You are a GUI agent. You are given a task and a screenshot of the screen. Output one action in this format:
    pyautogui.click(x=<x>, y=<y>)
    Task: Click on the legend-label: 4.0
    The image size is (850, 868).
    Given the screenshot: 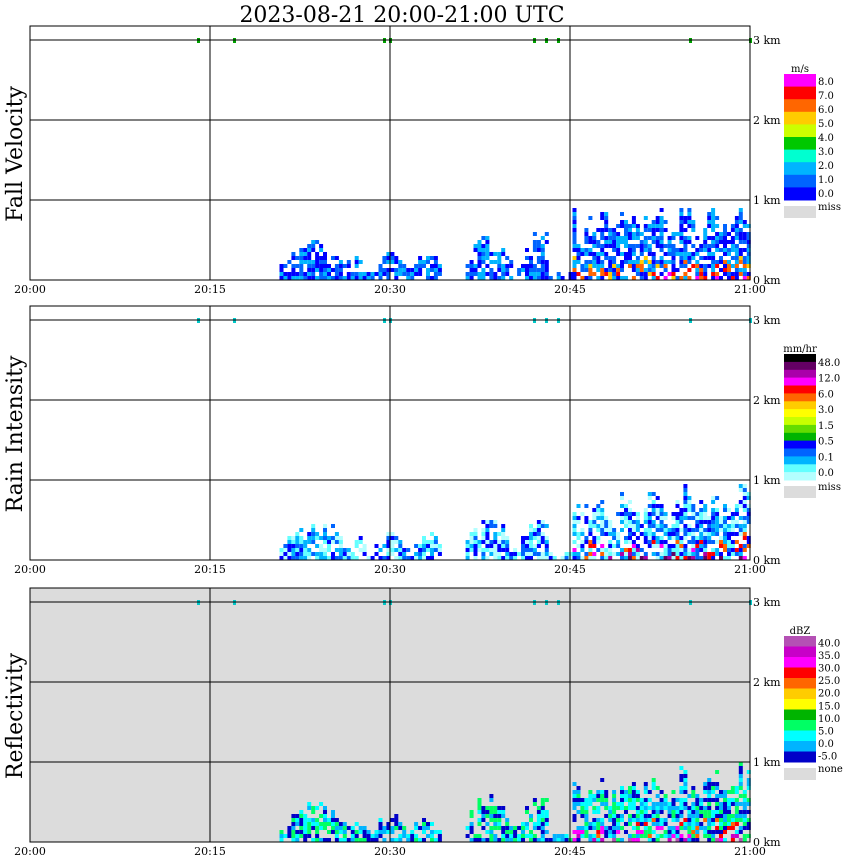 What is the action you would take?
    pyautogui.click(x=826, y=138)
    